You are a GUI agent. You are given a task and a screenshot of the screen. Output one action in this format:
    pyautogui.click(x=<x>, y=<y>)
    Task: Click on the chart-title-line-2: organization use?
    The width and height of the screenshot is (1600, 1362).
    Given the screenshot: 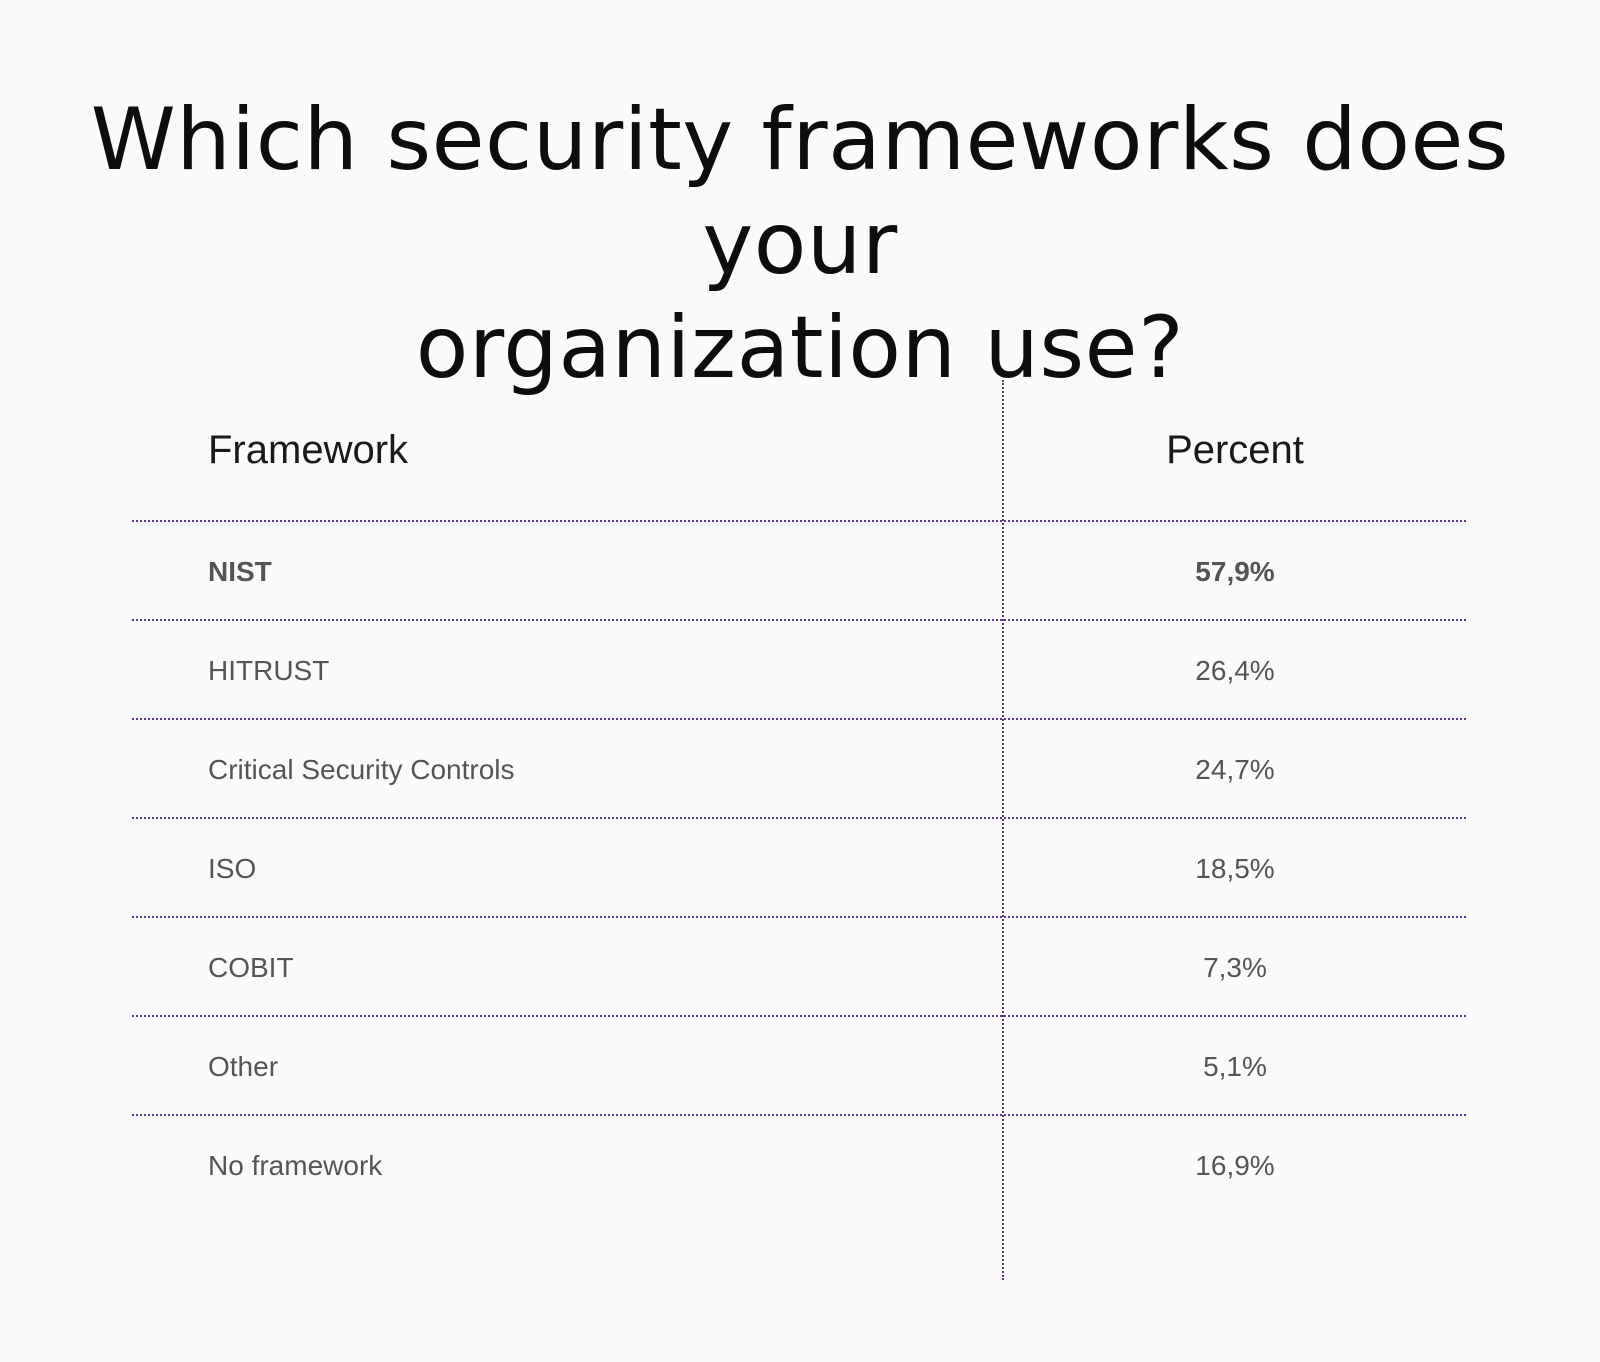 What is the action you would take?
    pyautogui.click(x=800, y=348)
    